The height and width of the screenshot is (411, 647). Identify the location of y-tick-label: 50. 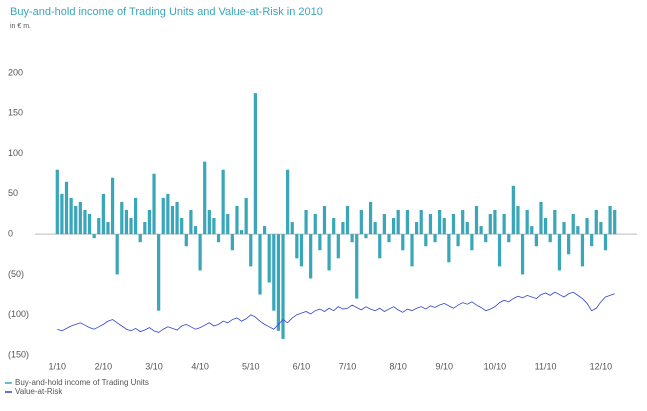
(13, 193).